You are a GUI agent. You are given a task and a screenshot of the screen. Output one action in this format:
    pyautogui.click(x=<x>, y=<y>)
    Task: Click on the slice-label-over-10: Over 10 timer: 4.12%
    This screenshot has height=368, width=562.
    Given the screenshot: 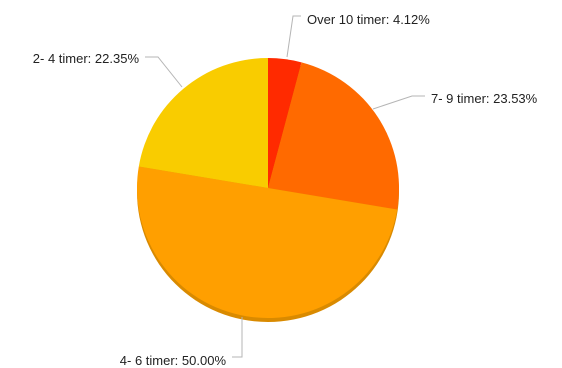 What is the action you would take?
    pyautogui.click(x=368, y=19)
    